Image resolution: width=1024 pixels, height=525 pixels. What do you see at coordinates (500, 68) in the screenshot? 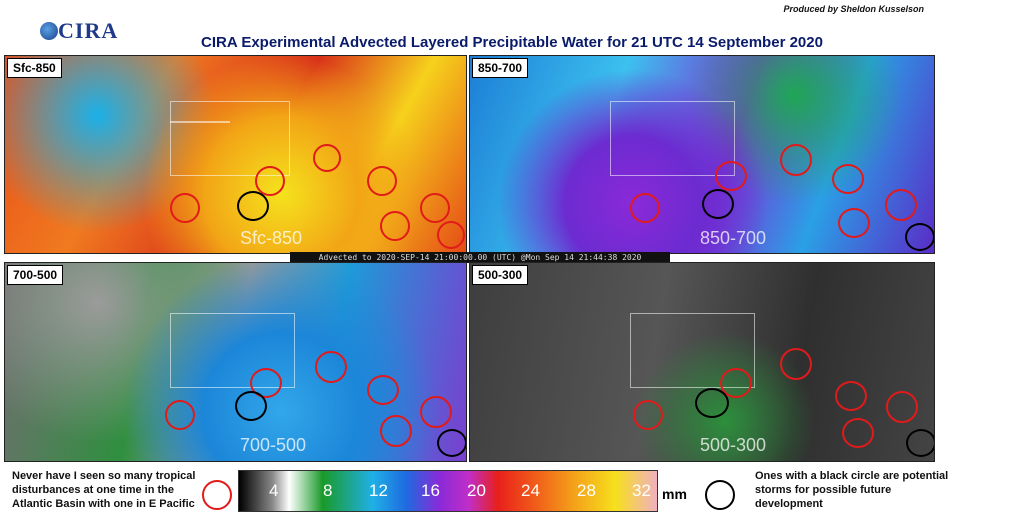
I see `panel-label: 850-700` at bounding box center [500, 68].